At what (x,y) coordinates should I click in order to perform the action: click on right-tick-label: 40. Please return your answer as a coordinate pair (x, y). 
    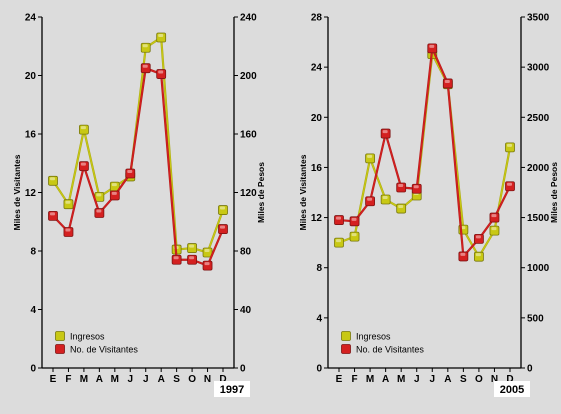
    Looking at the image, I should click on (246, 310).